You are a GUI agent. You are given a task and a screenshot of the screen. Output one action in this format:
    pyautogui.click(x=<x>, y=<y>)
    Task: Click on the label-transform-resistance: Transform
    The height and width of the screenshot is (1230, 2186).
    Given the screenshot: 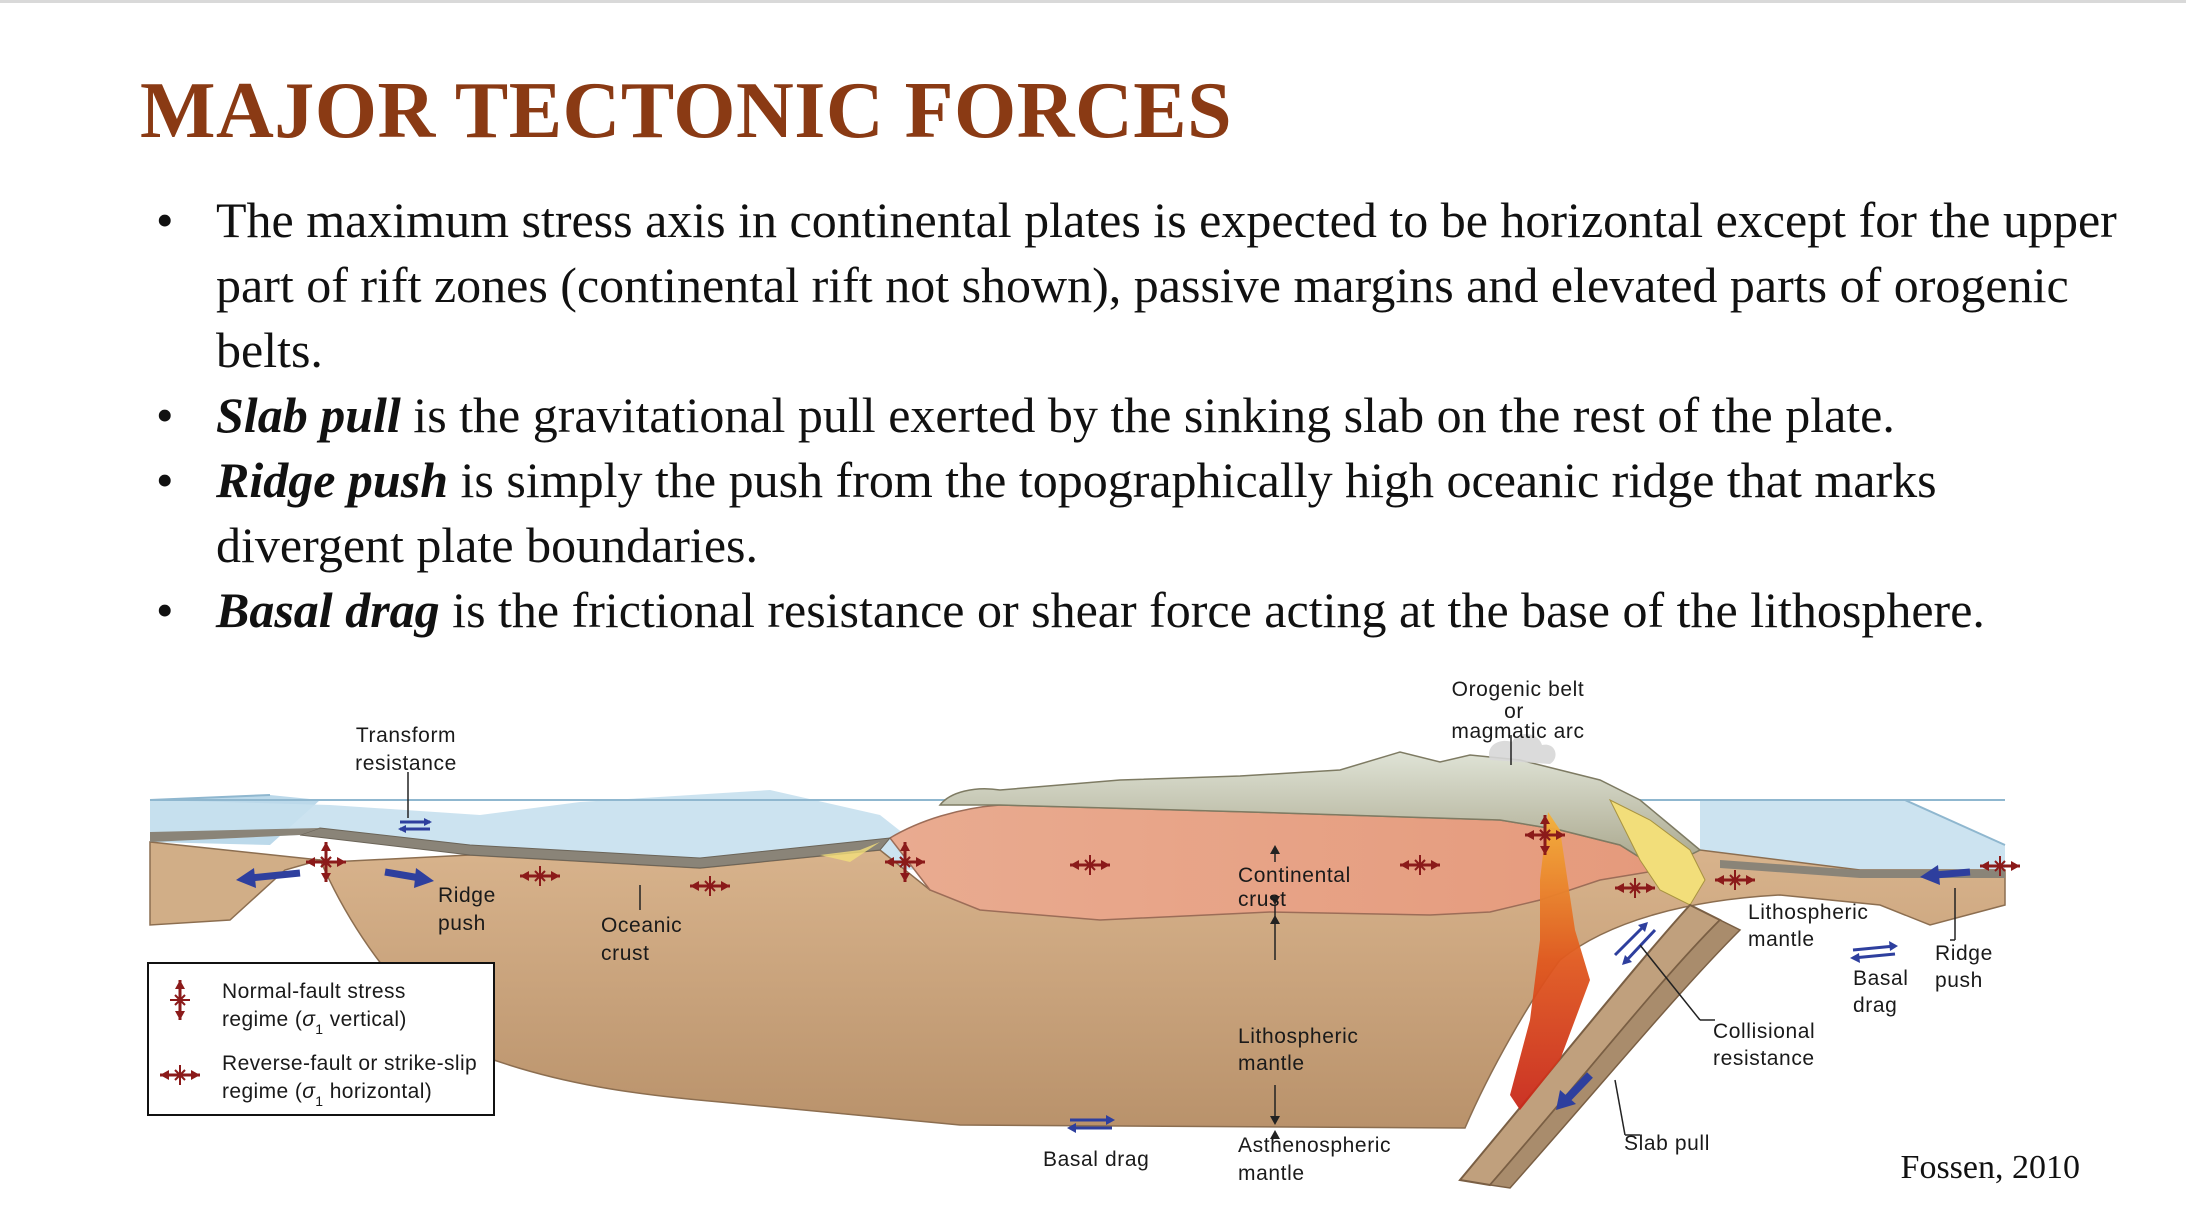 What is the action you would take?
    pyautogui.click(x=406, y=735)
    